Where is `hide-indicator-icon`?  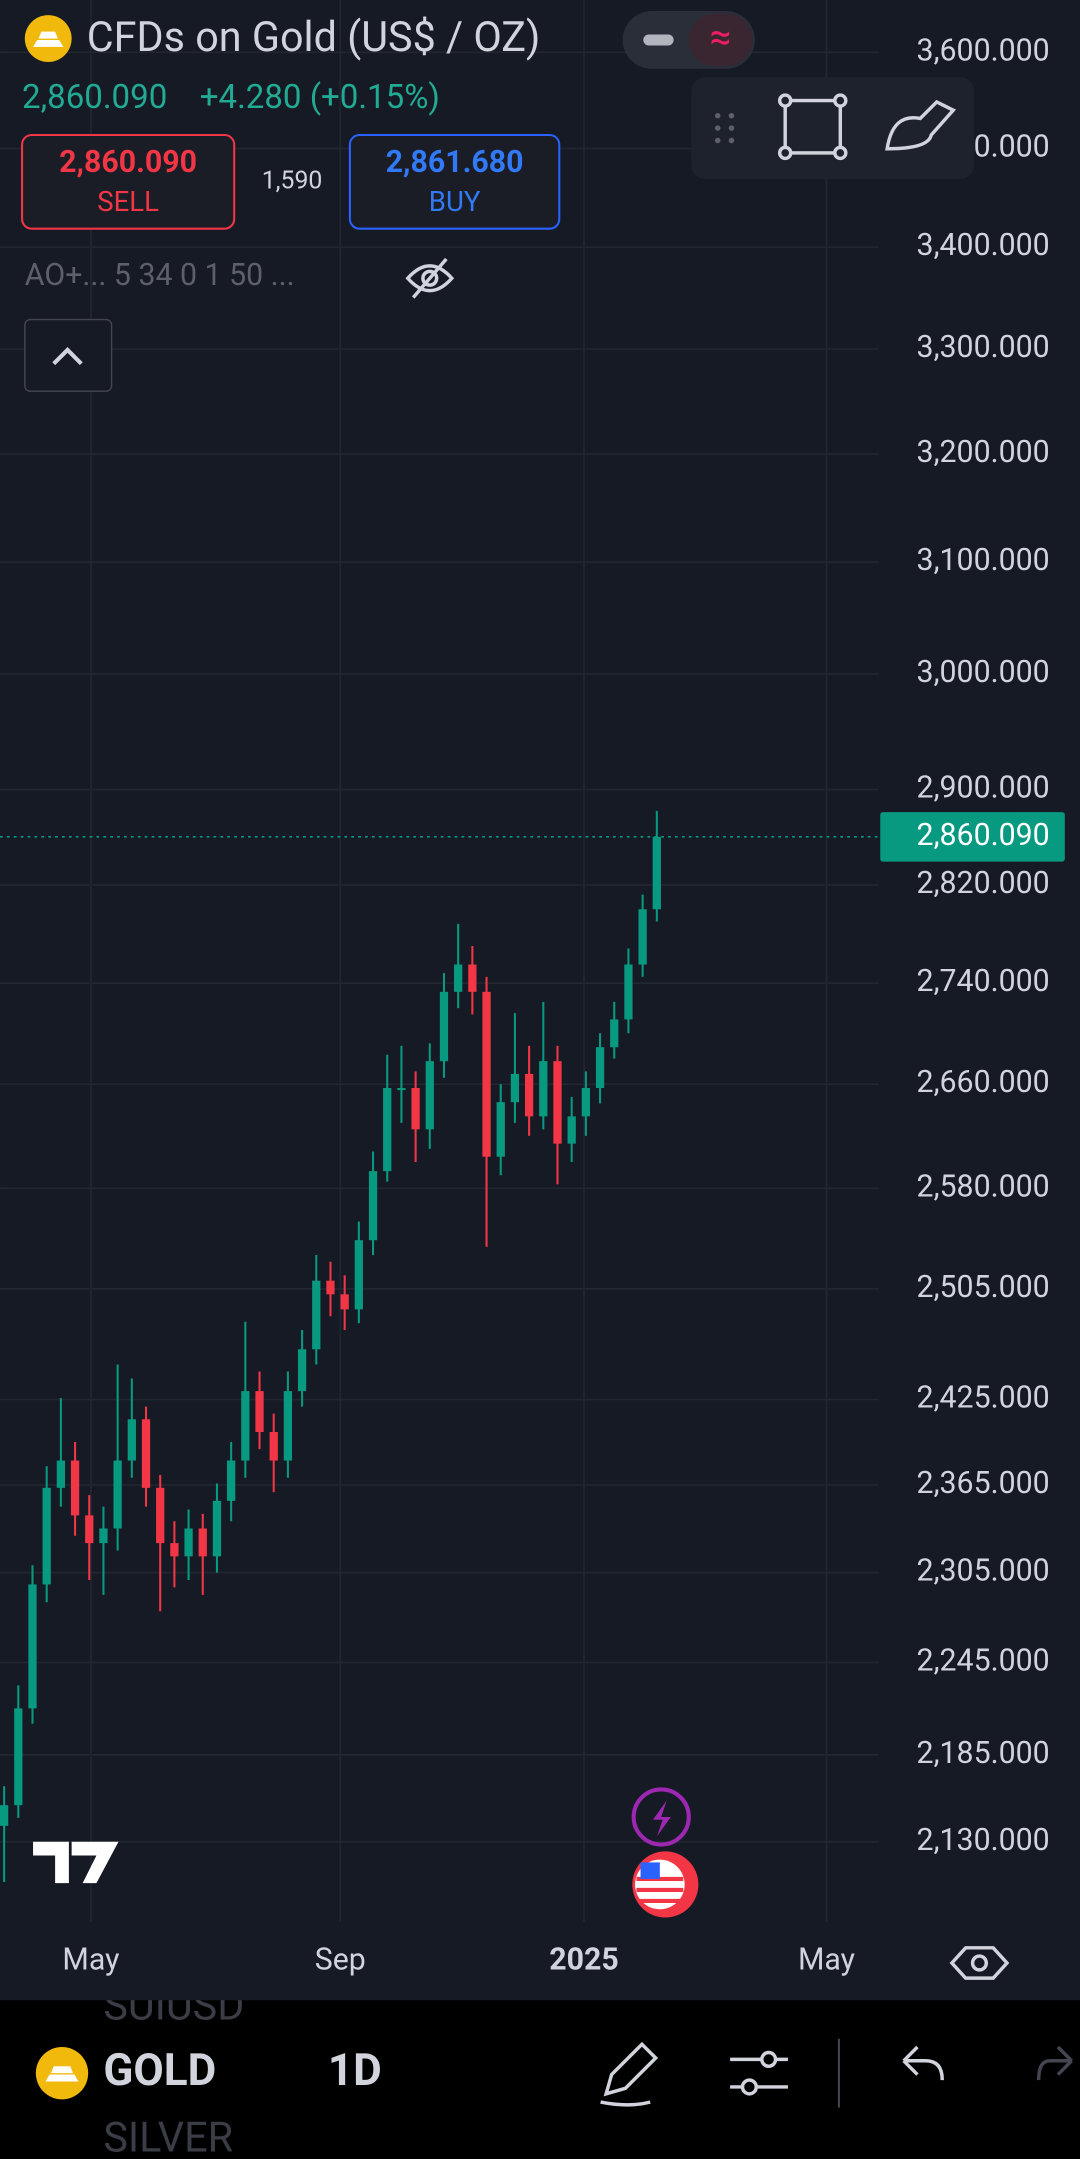
hide-indicator-icon is located at coordinates (430, 278).